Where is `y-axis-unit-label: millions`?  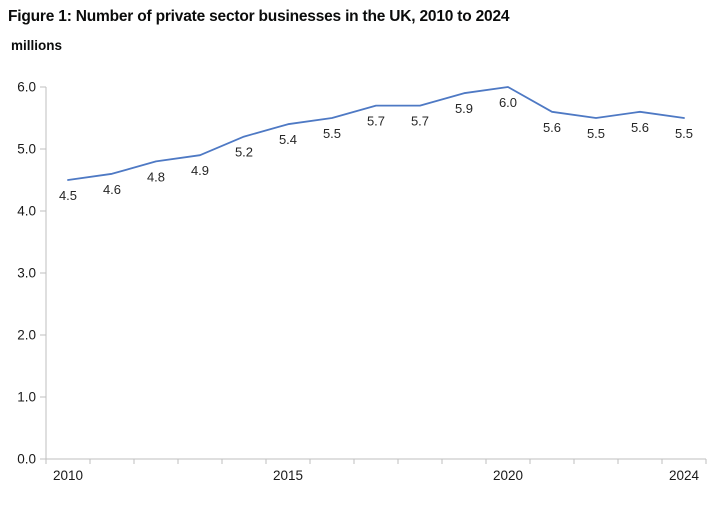 y-axis-unit-label: millions is located at coordinates (37, 45).